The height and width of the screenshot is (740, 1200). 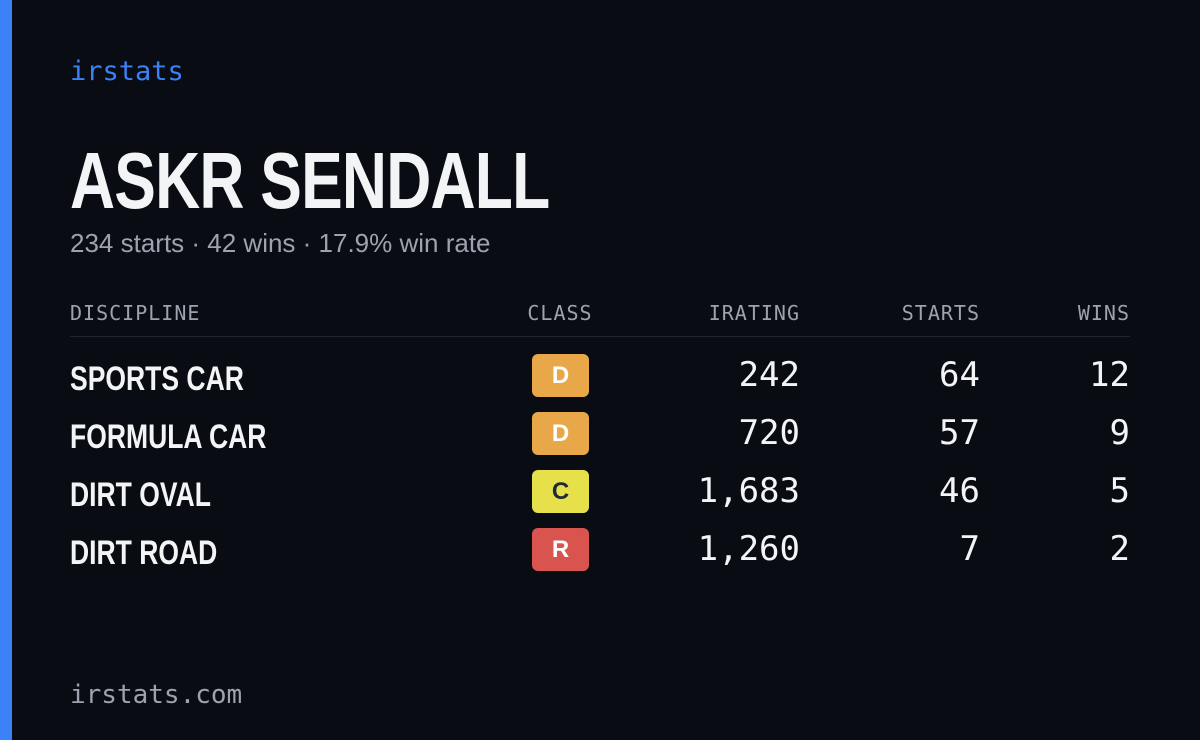 What do you see at coordinates (560, 313) in the screenshot?
I see `header-class: CLASS` at bounding box center [560, 313].